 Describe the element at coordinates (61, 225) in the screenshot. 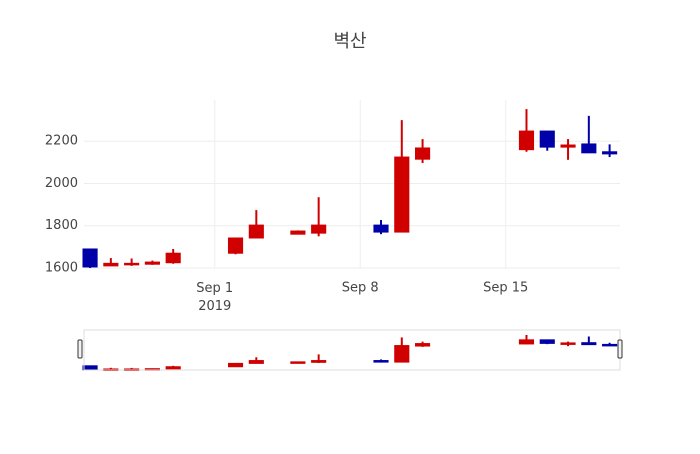

I see `y-tick-label: 1800` at that location.